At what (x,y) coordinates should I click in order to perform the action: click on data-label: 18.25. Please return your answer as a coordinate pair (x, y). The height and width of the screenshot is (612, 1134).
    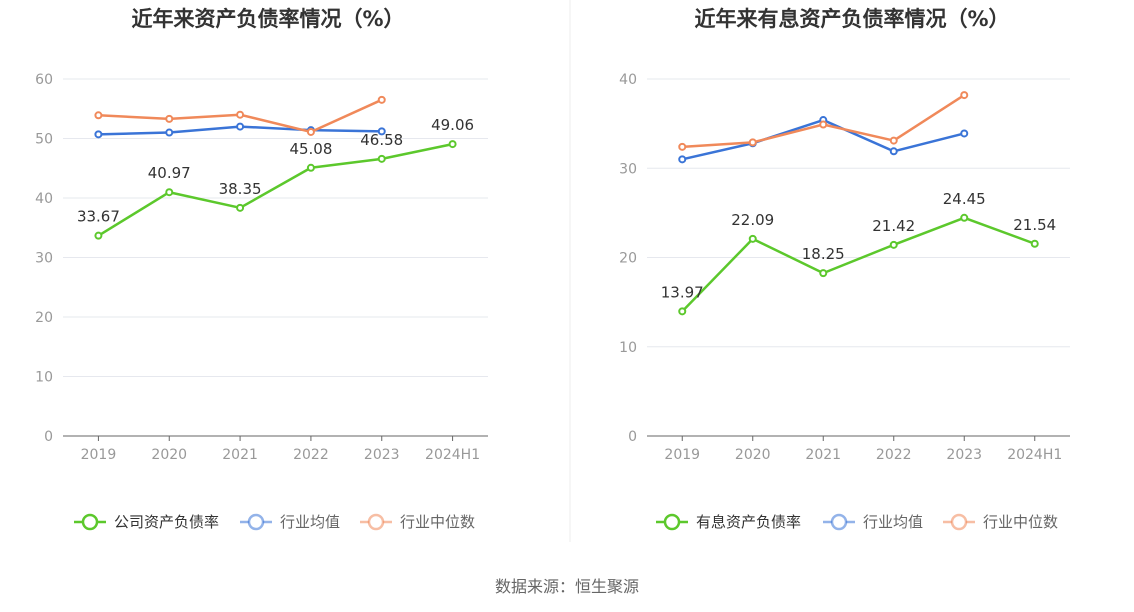
    Looking at the image, I should click on (823, 254).